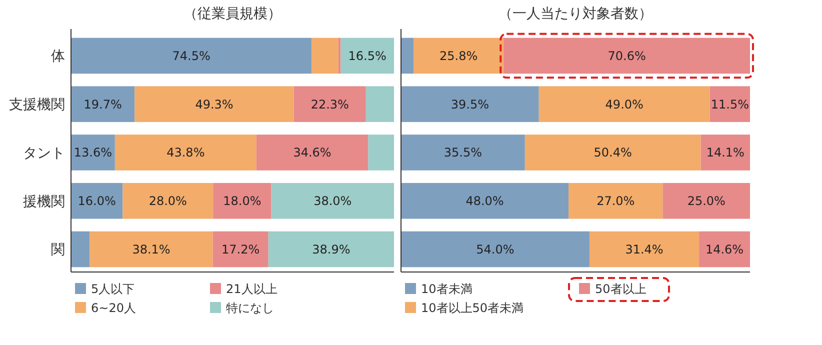 The image size is (822, 345). I want to click on data-label: 35.5%, so click(463, 153).